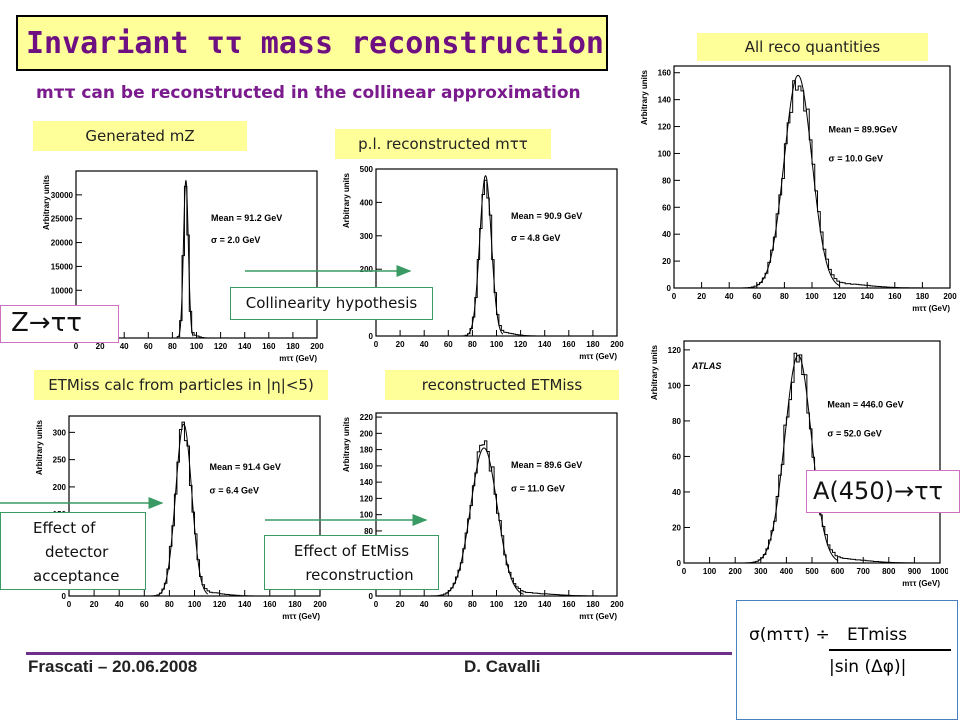 The image size is (960, 720). I want to click on label-etmiss-particles: ETMiss calc from particles in |η|<5), so click(181, 385).